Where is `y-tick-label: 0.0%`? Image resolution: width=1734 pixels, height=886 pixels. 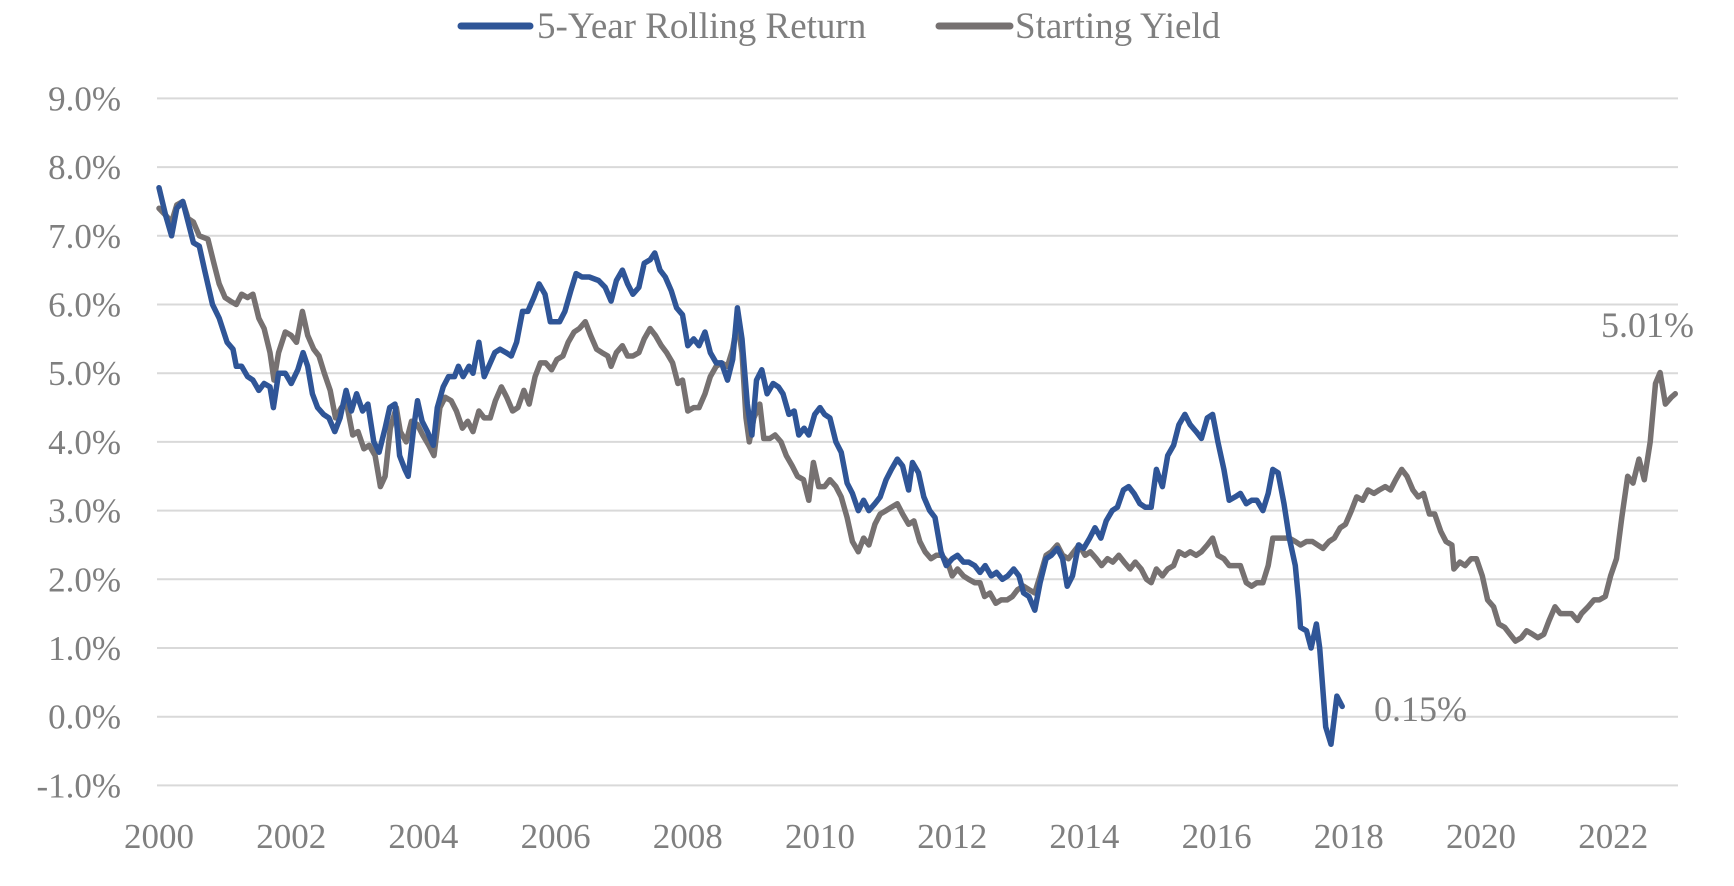
y-tick-label: 0.0% is located at coordinates (84, 717).